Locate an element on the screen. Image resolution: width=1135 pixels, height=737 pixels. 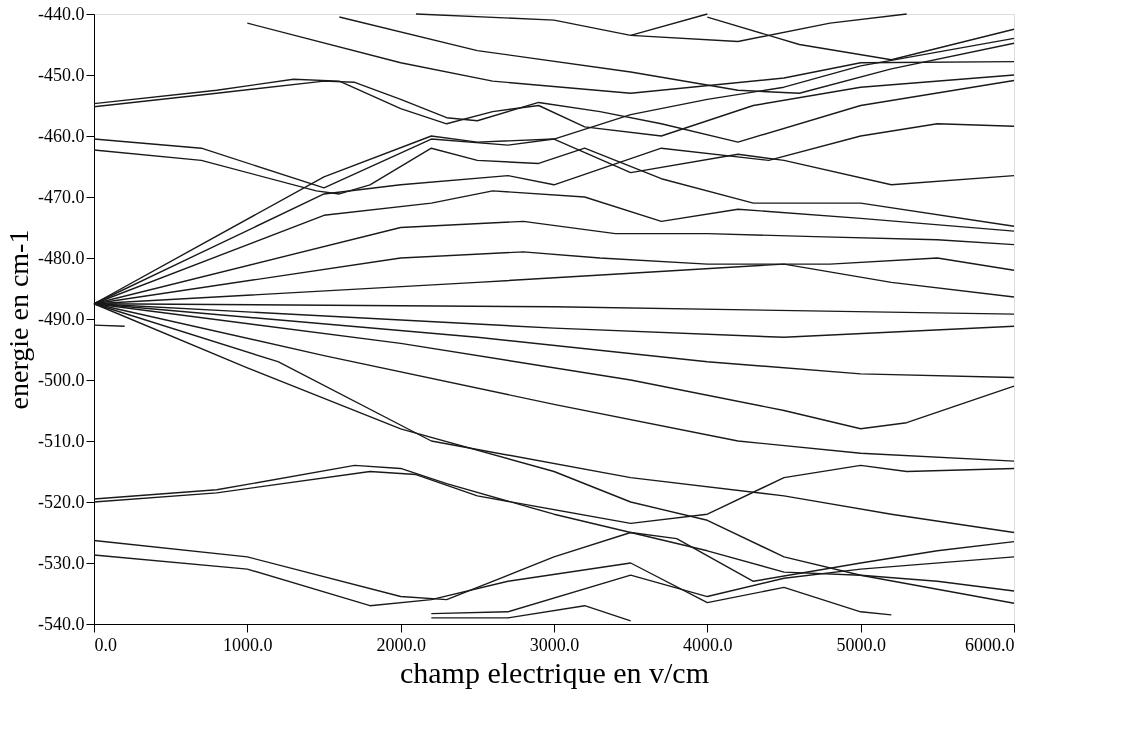
x-tick-label: 6000.0 is located at coordinates (990, 644).